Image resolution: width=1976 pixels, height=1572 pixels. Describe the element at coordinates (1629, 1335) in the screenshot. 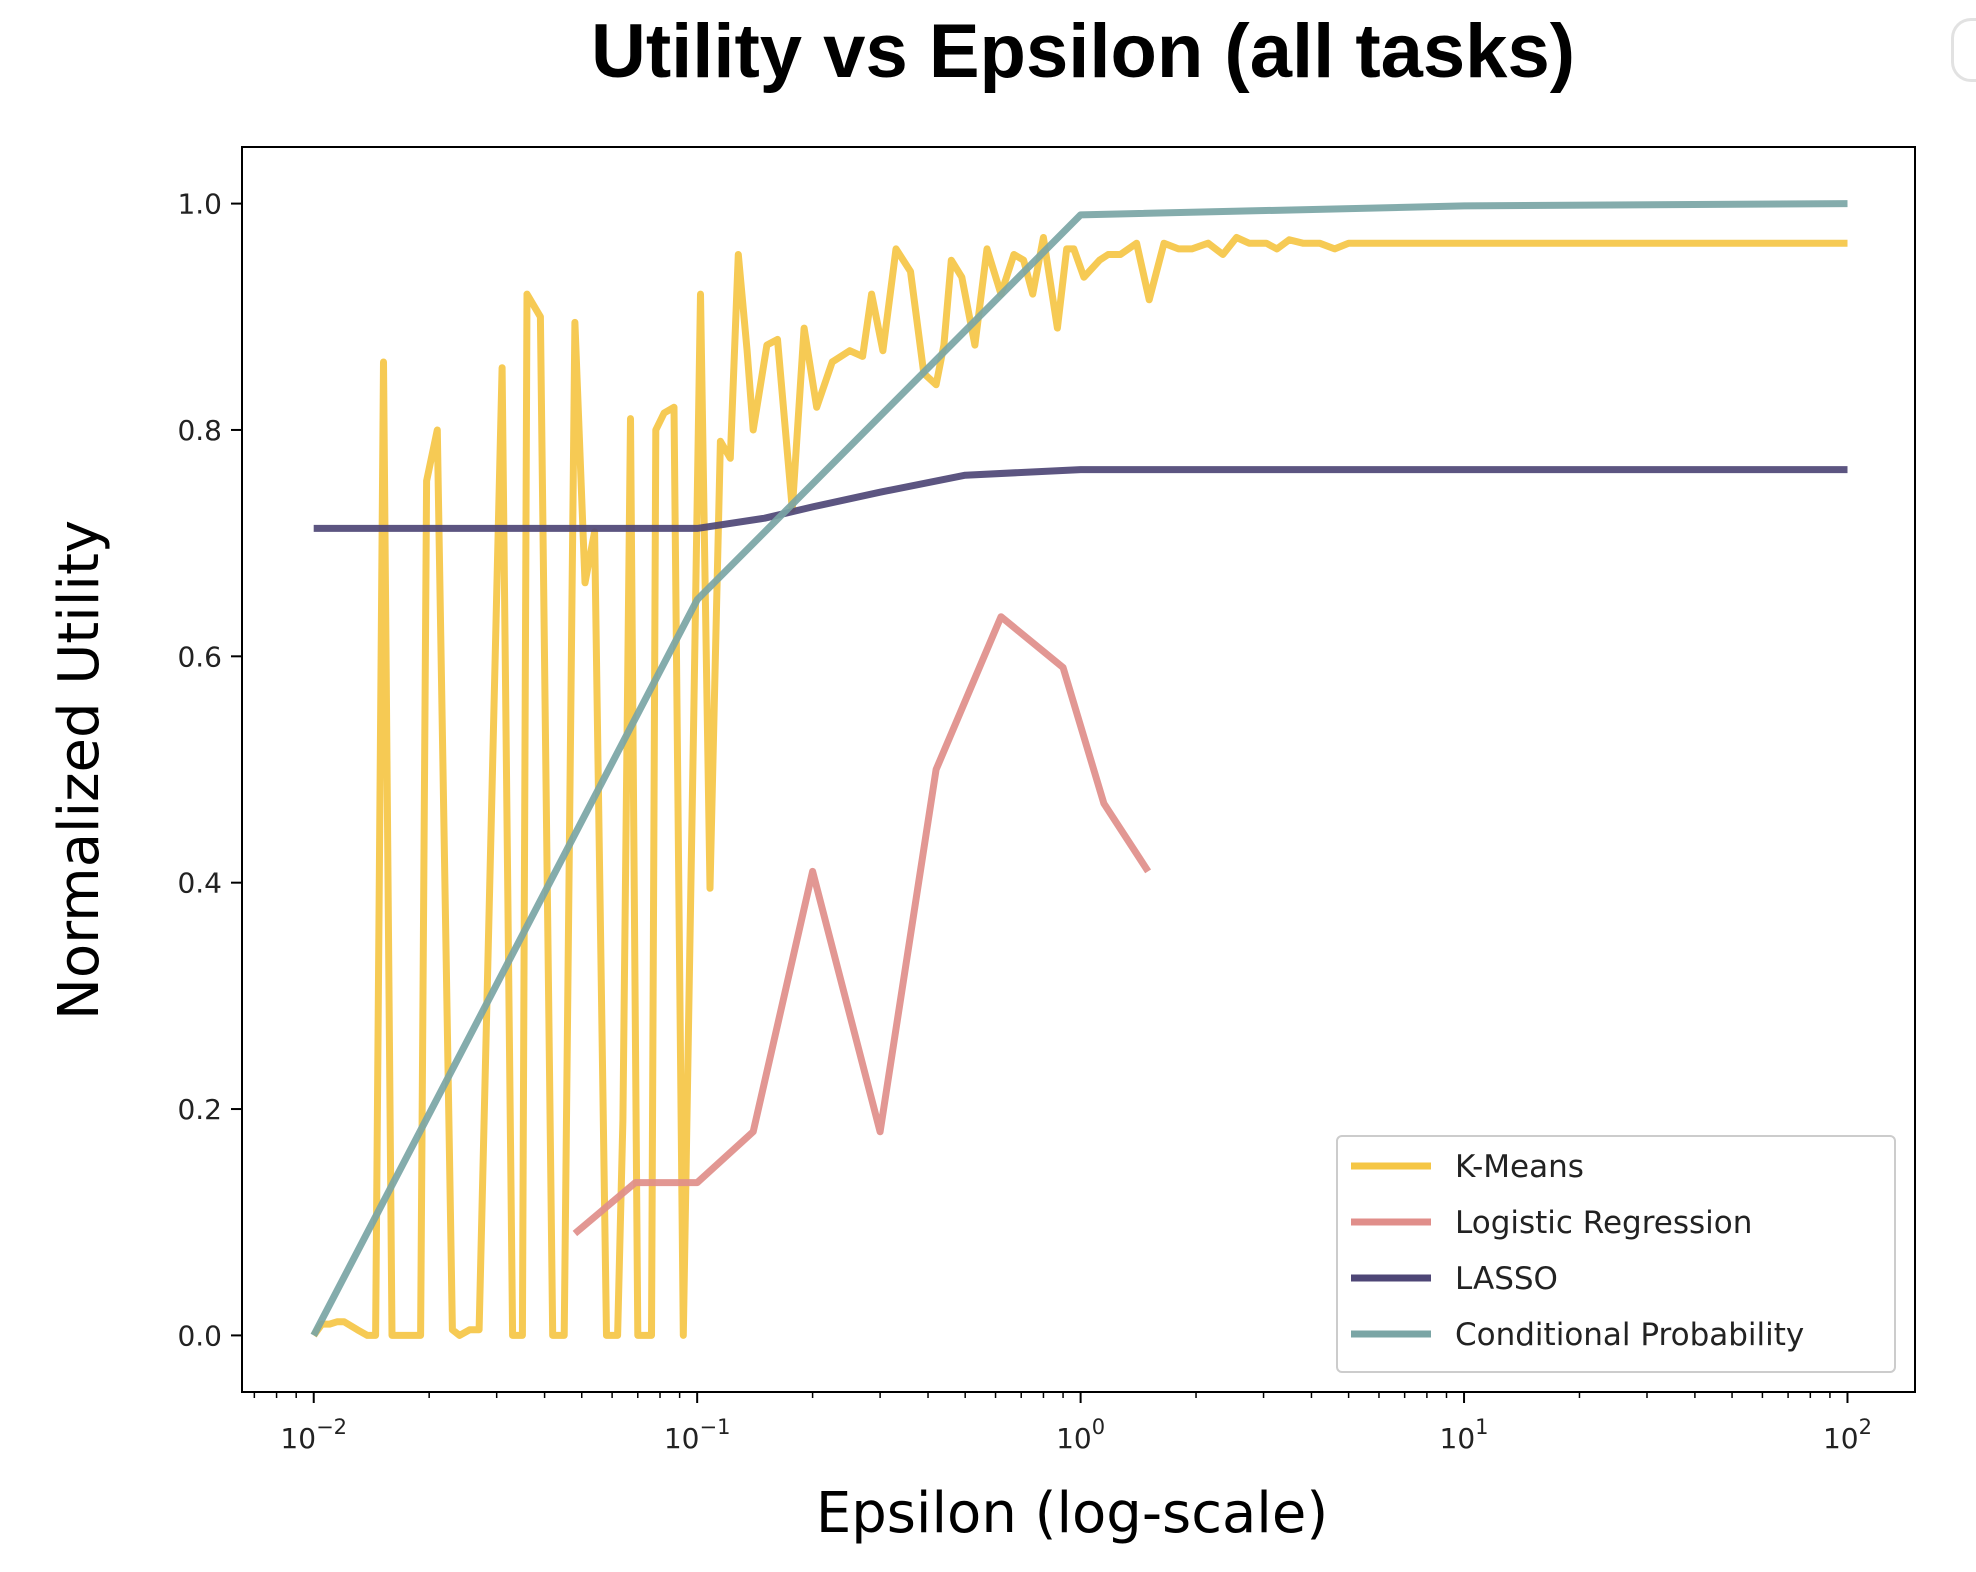

I see `legend-label: Conditional Probability` at that location.